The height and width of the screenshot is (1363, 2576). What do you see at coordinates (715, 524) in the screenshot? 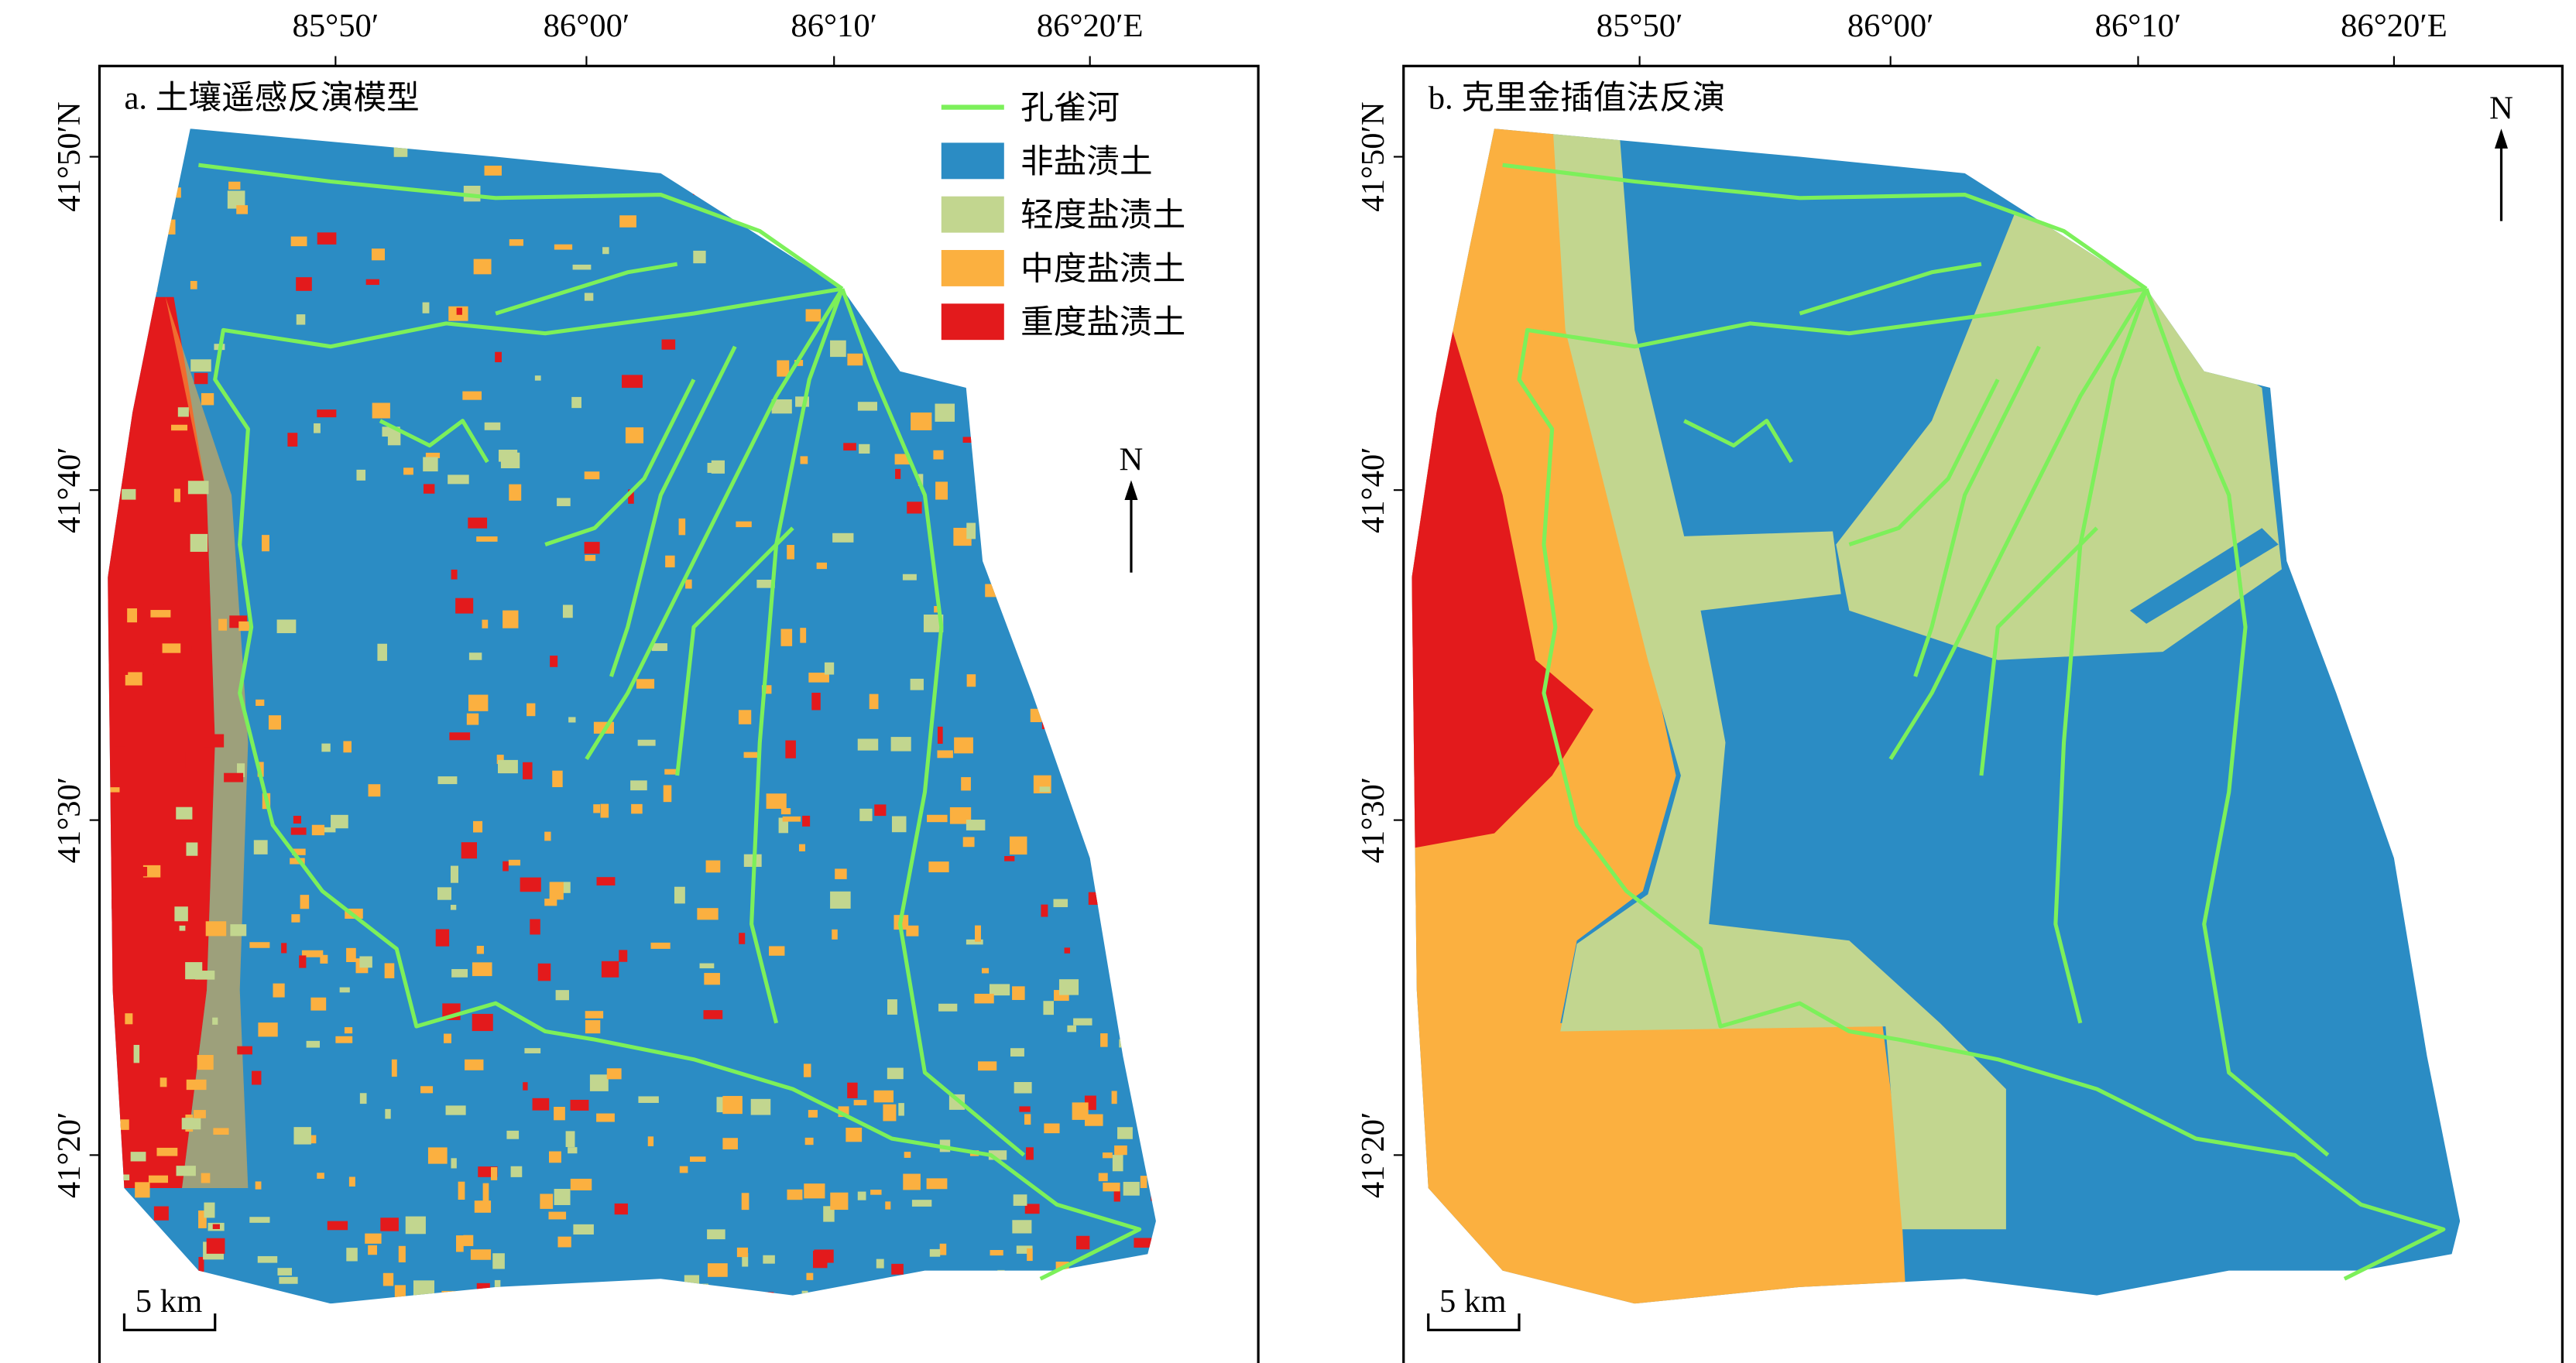
I see `river` at bounding box center [715, 524].